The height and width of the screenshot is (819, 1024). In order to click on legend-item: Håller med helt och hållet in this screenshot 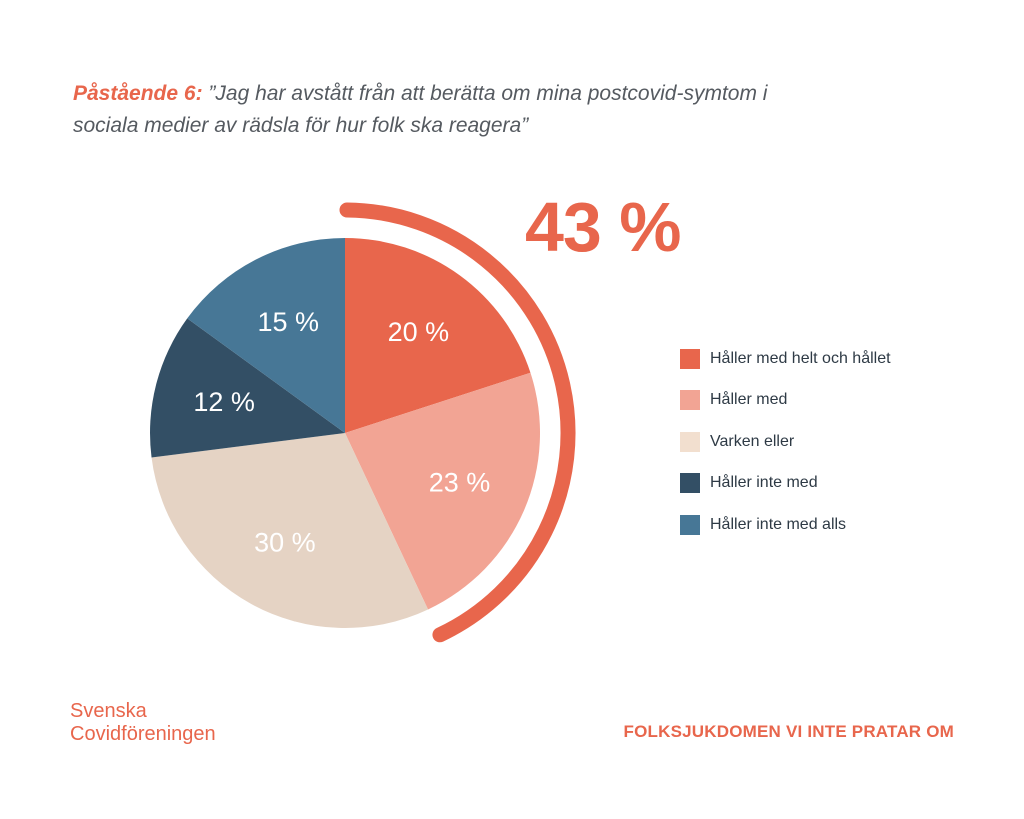, I will do `click(785, 358)`.